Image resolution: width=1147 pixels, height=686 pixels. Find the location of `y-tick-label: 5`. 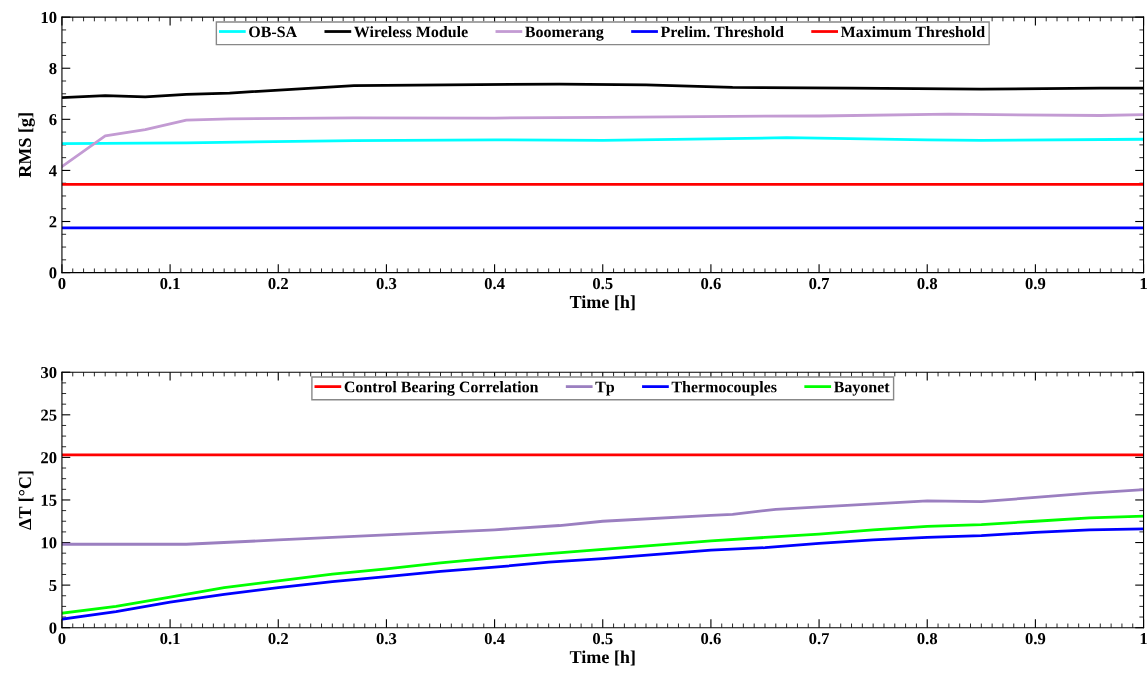

y-tick-label: 5 is located at coordinates (53, 585).